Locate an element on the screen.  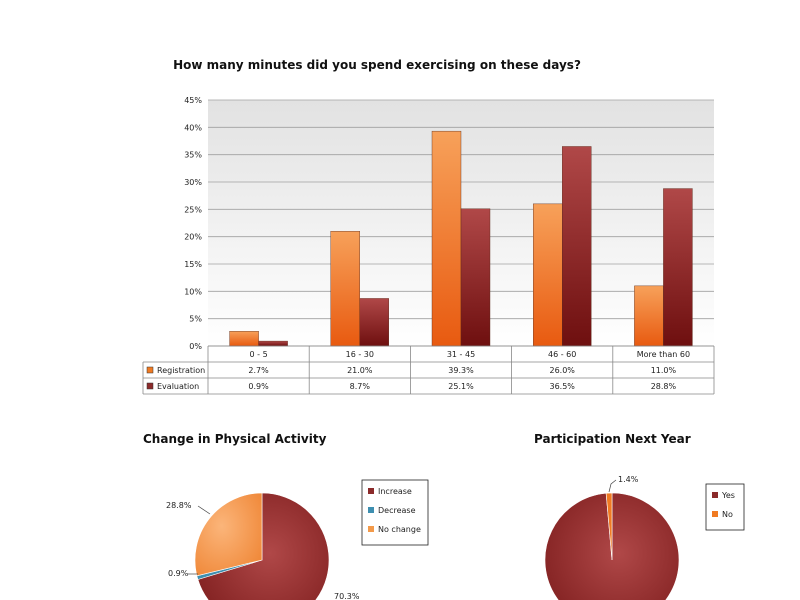
pie-slice-no is located at coordinates (609, 526).